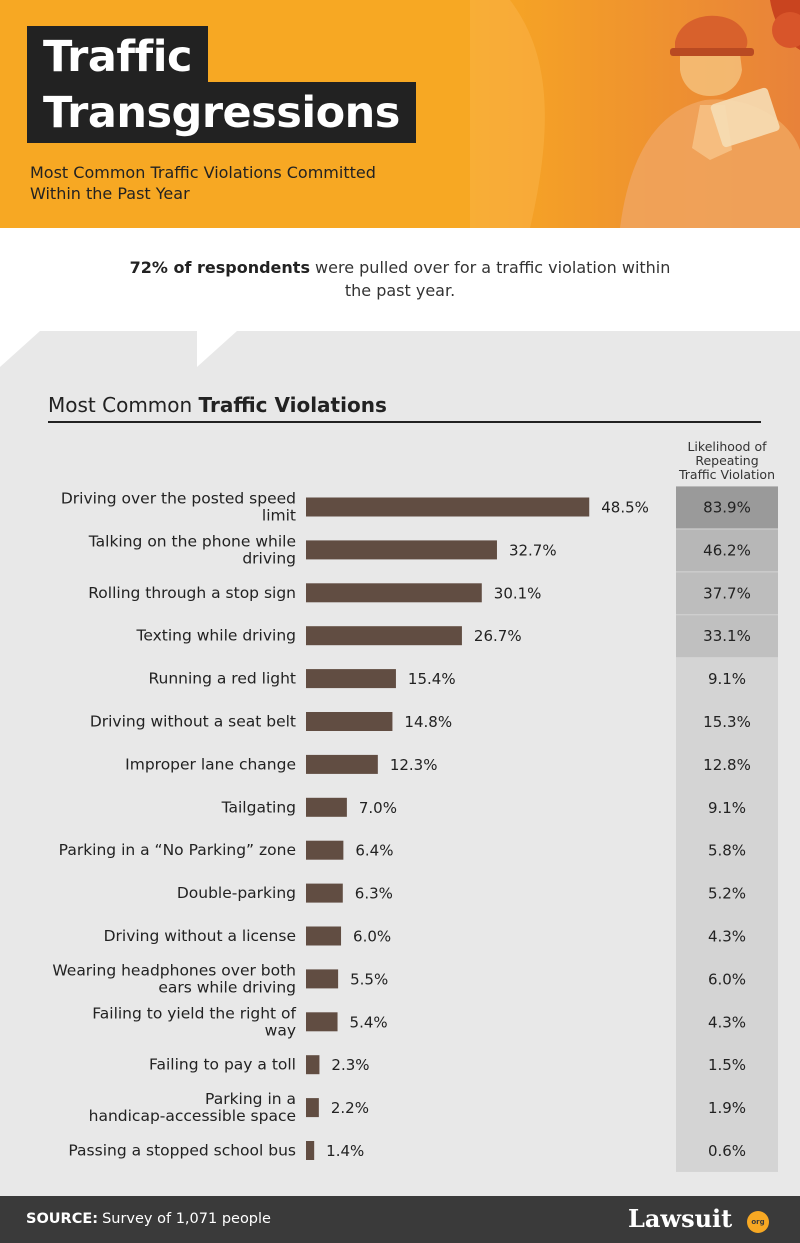 The image size is (800, 1243). Describe the element at coordinates (62, 1219) in the screenshot. I see `source-label: SOURCE:` at that location.